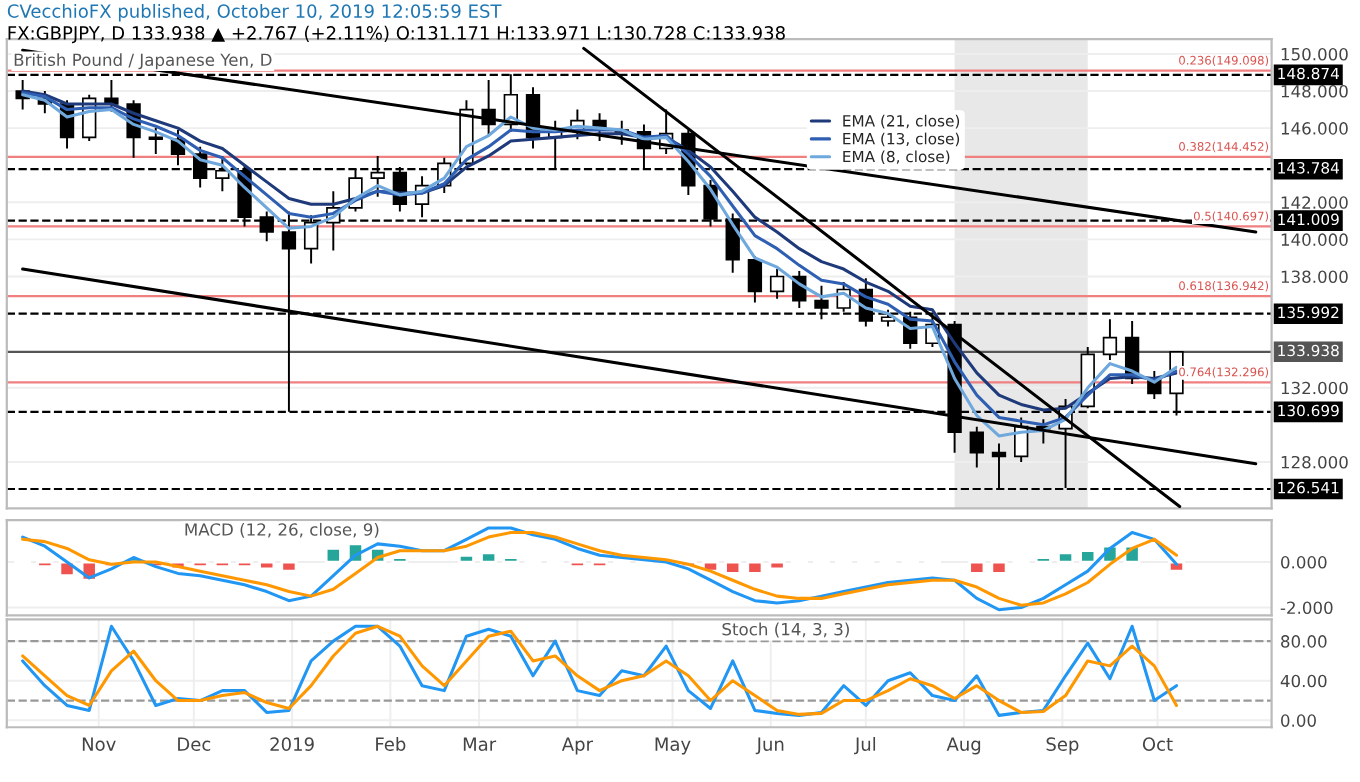 This screenshot has height=782, width=1360. I want to click on x-tick-label: Sep, so click(1062, 746).